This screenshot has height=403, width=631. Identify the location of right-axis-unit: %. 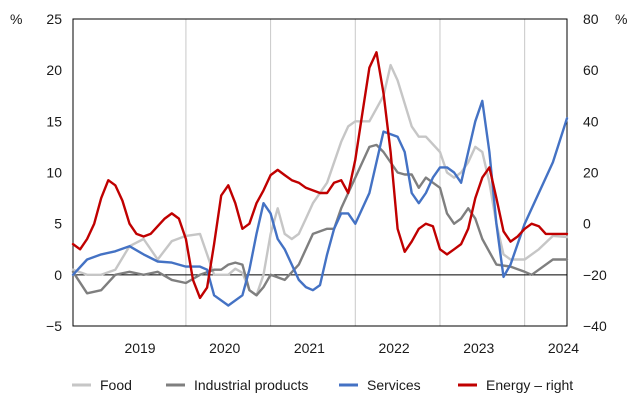
(621, 19).